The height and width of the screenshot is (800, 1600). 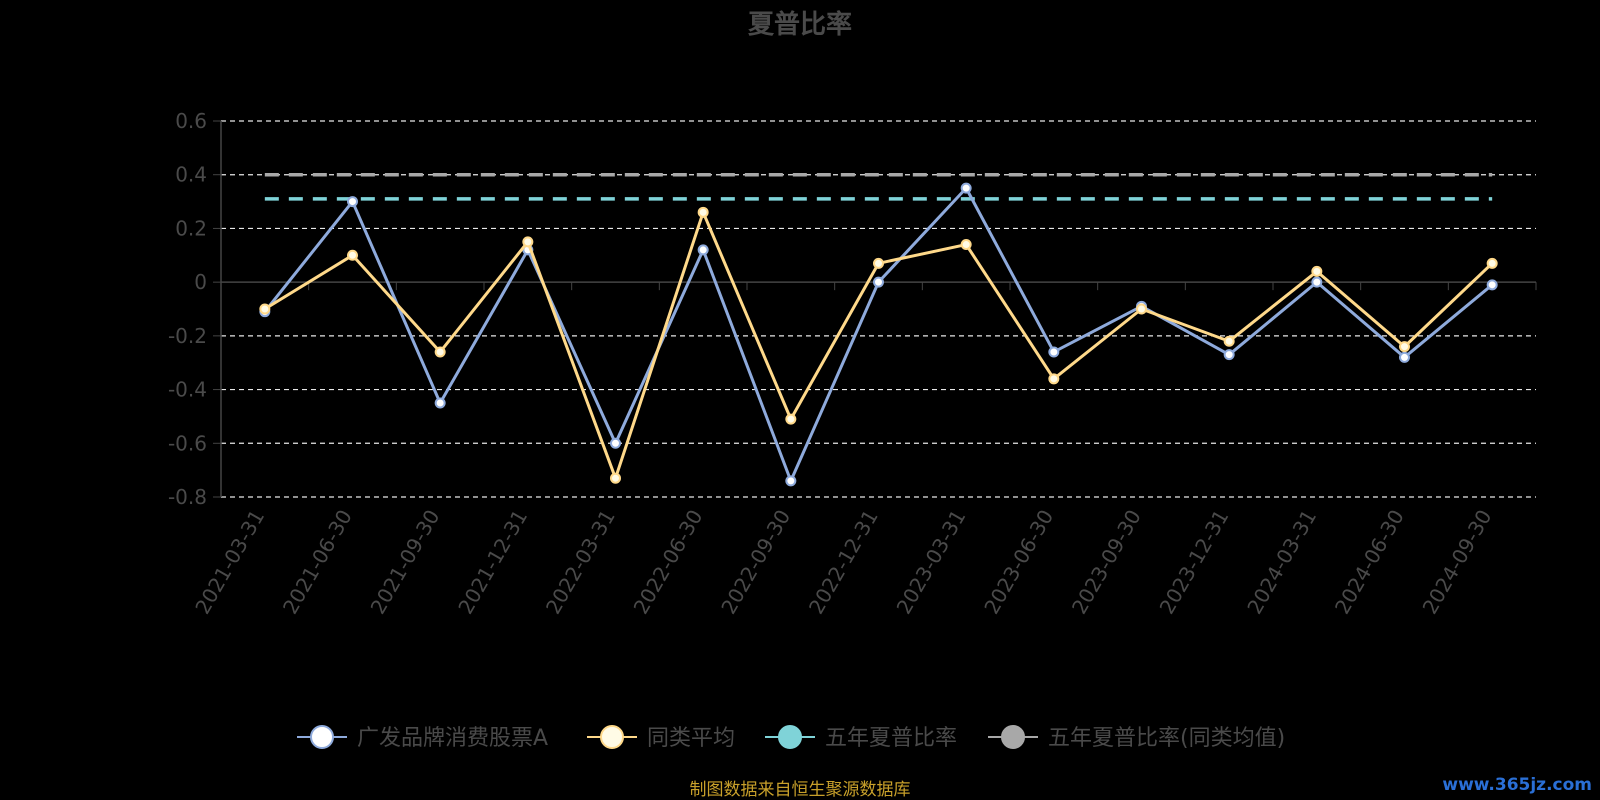 I want to click on data-source-note: 制图数据来自恒生聚源数据库, so click(x=800, y=790).